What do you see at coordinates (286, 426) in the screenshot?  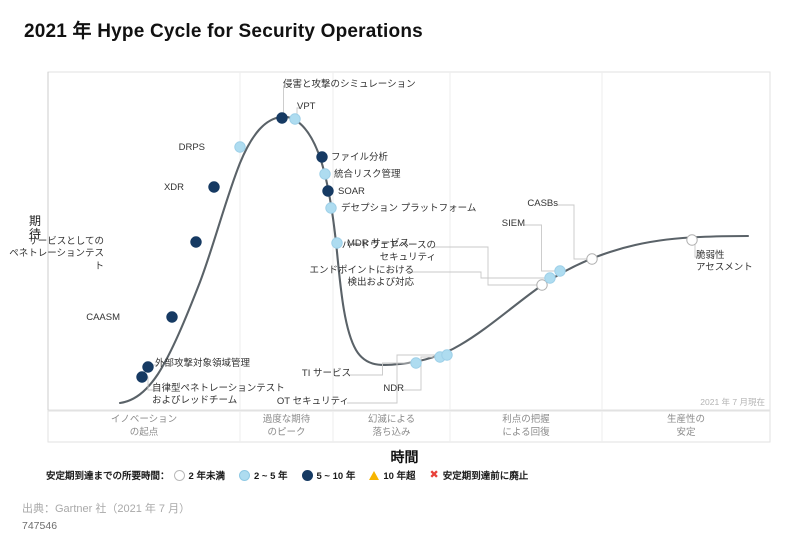 I see `phase-label-1: 過度な期待 のピーク` at bounding box center [286, 426].